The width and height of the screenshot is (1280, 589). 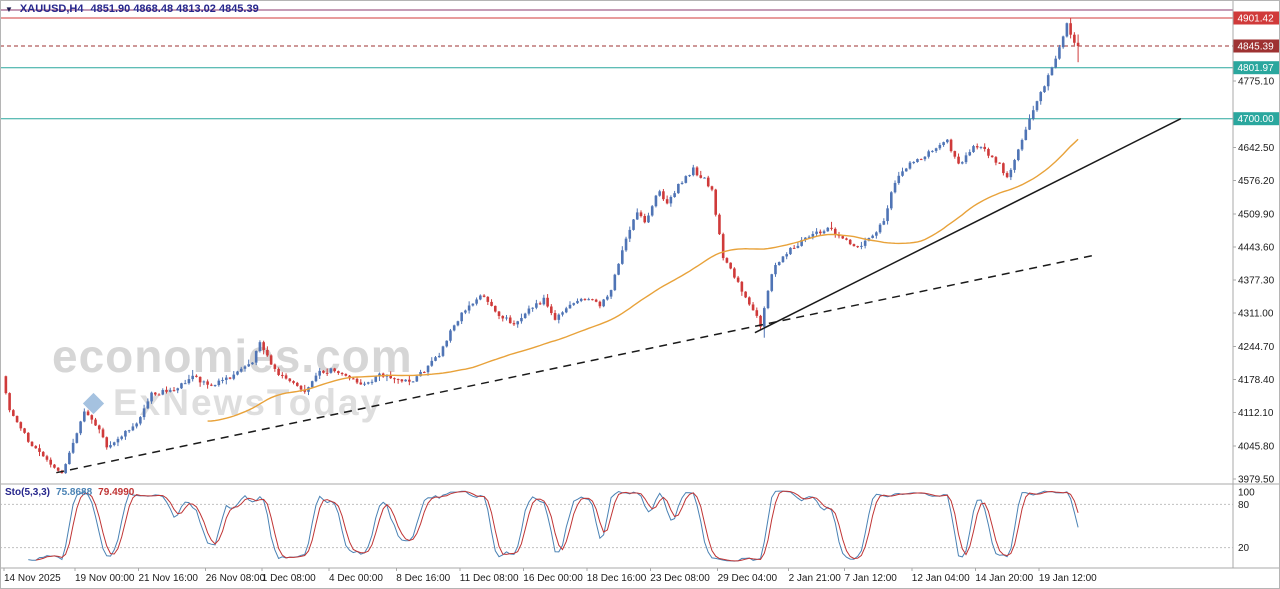 I want to click on x-axis-label: 19 Nov 00:00, so click(x=105, y=578).